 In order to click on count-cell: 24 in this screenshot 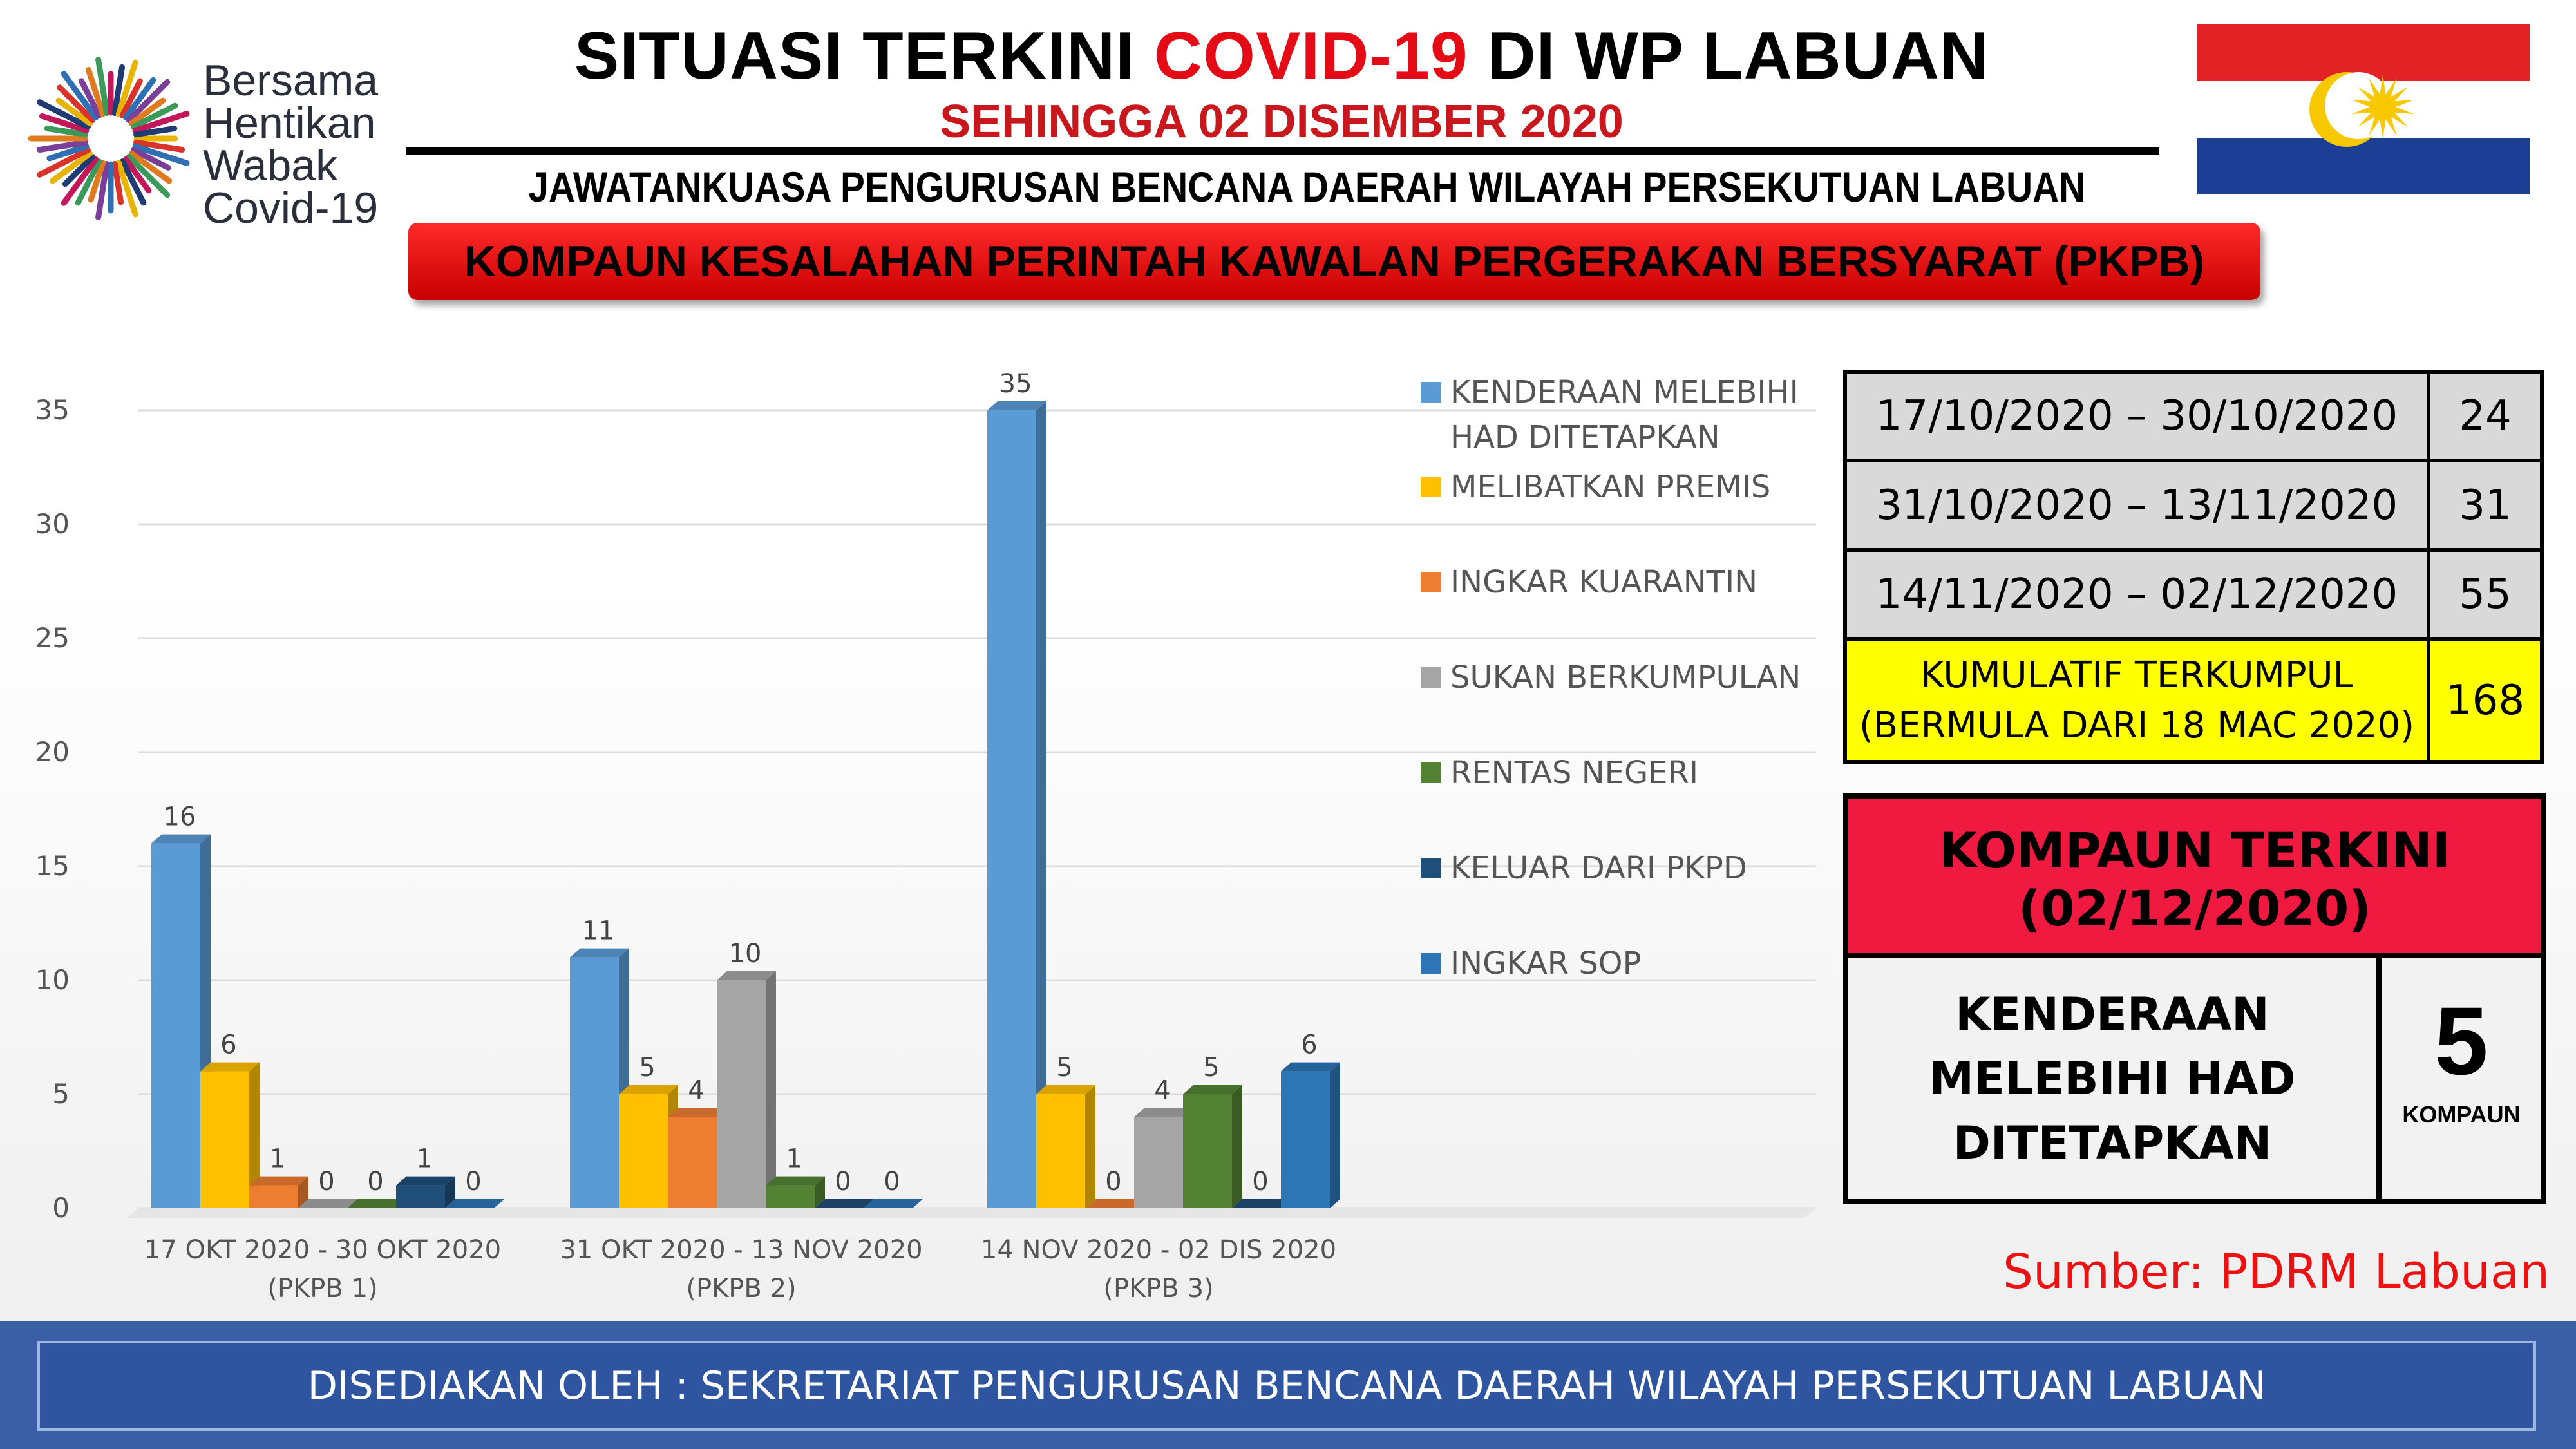, I will do `click(2485, 416)`.